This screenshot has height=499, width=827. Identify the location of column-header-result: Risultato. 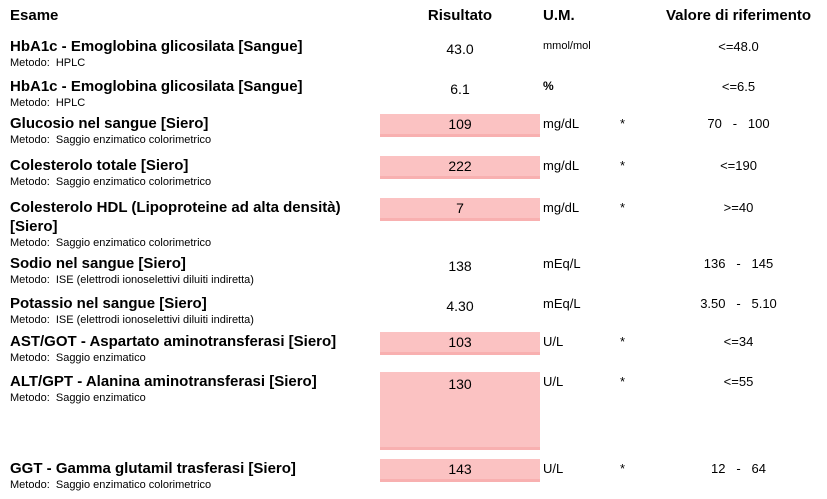
(460, 15).